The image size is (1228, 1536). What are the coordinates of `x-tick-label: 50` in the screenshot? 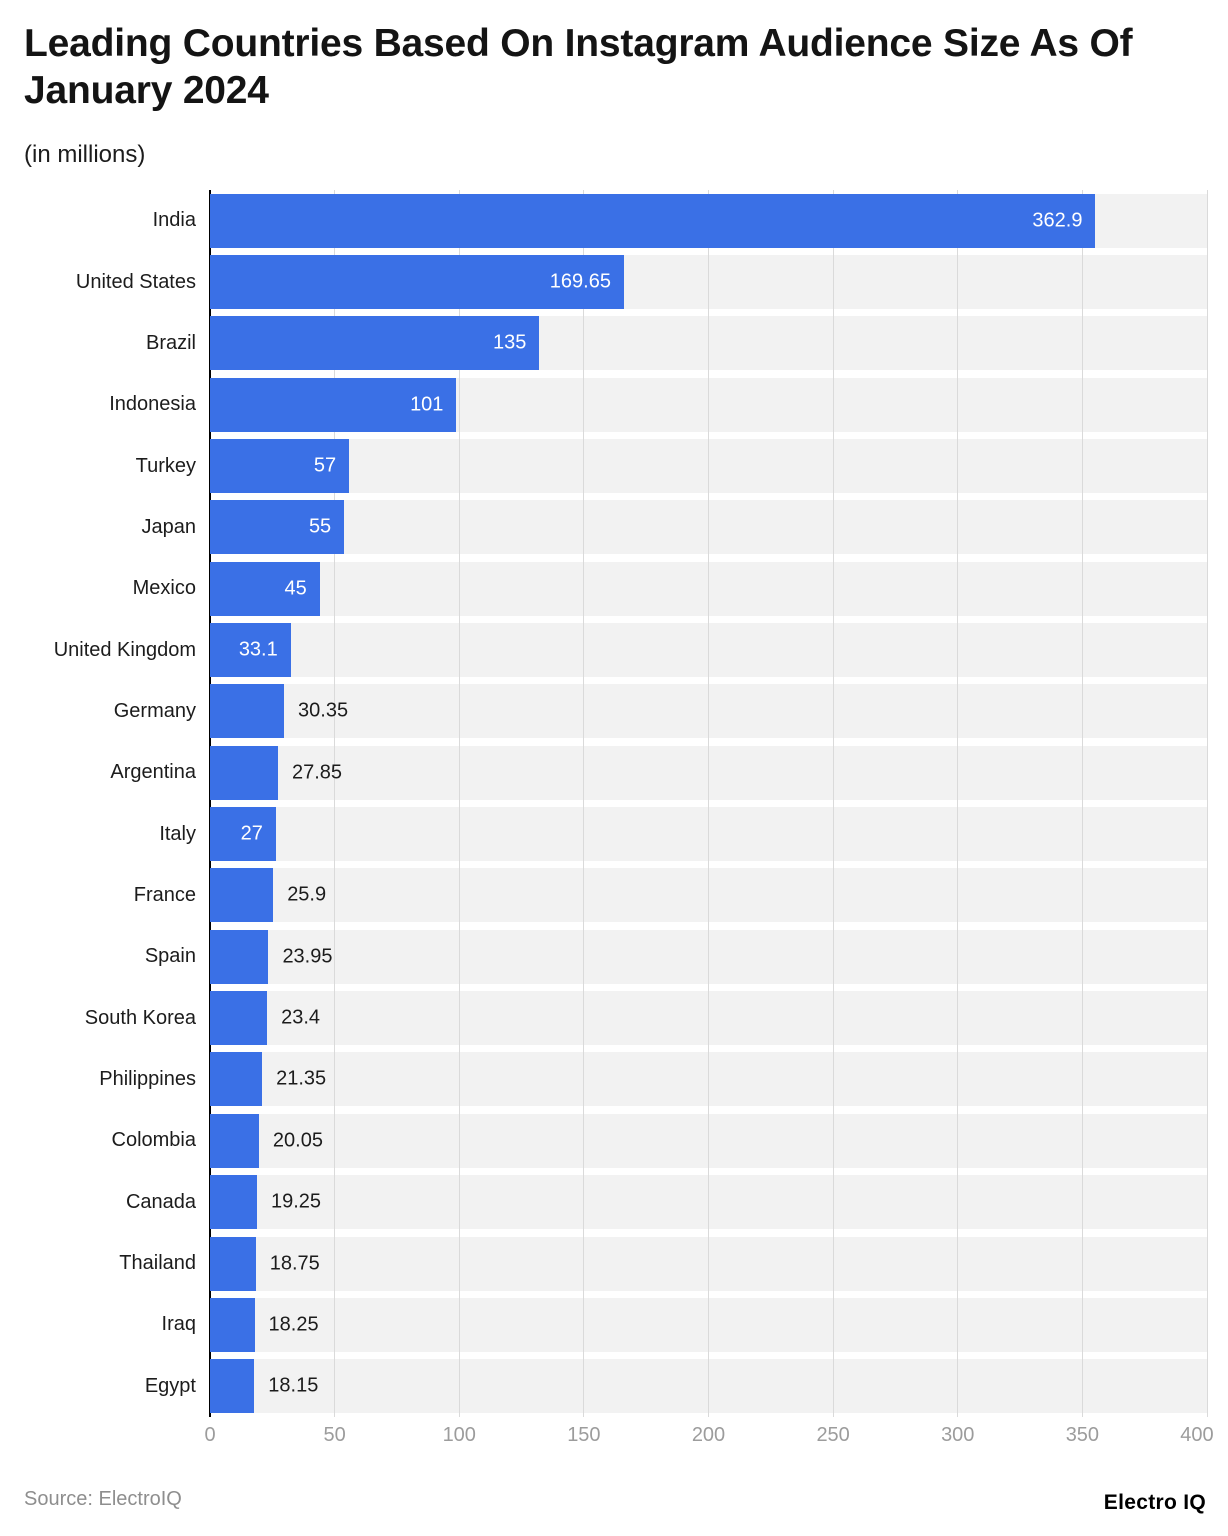 It's located at (334, 1435).